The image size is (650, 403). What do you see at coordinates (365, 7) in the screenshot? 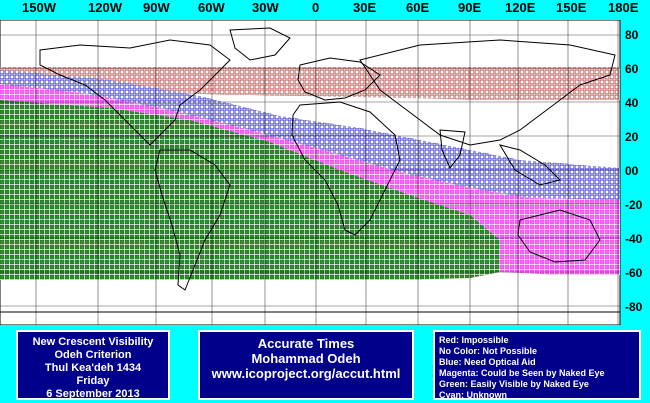
I see `lon-label: 30E` at bounding box center [365, 7].